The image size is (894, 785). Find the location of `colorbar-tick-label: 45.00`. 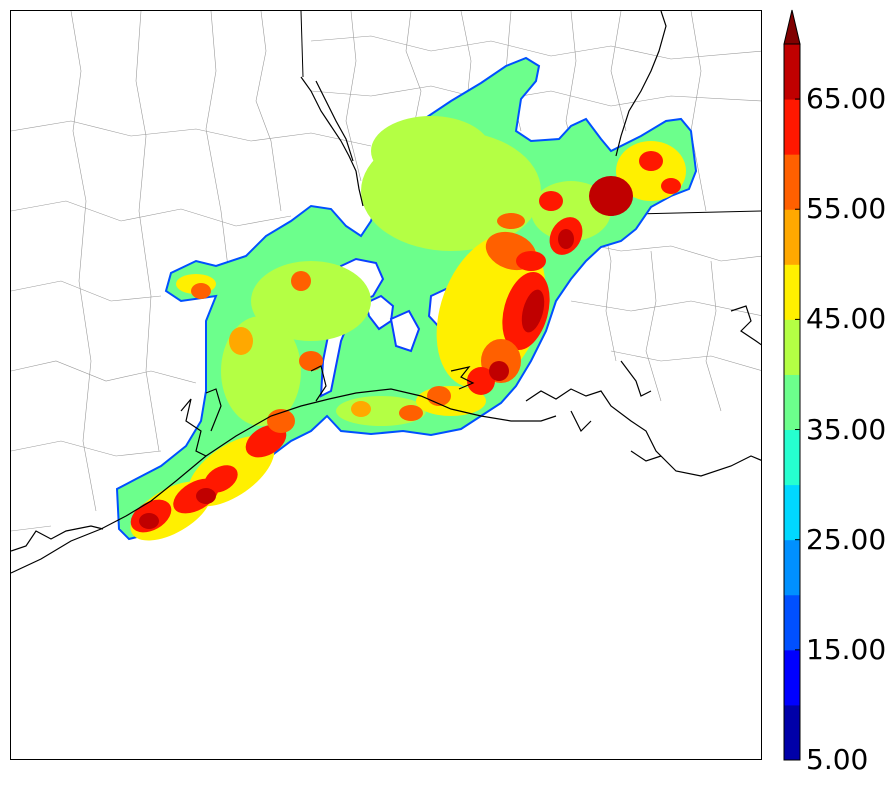

colorbar-tick-label: 45.00 is located at coordinates (846, 319).